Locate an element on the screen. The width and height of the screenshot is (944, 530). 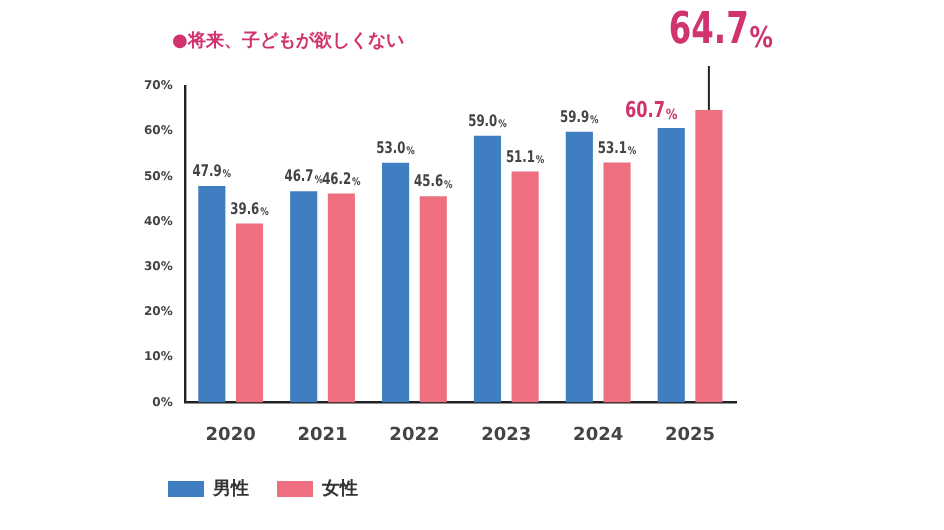
x-tick-label: 2024 is located at coordinates (598, 435).